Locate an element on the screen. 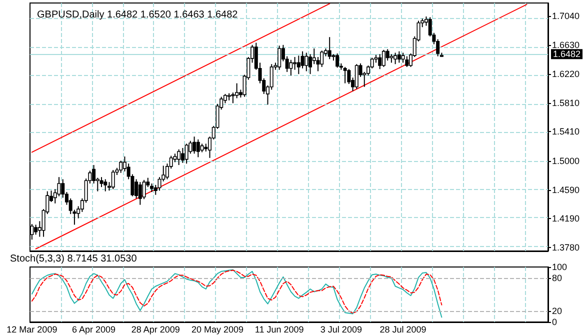 Image resolution: width=584 pixels, height=336 pixels. y-tick-label: 1.4590 is located at coordinates (566, 189).